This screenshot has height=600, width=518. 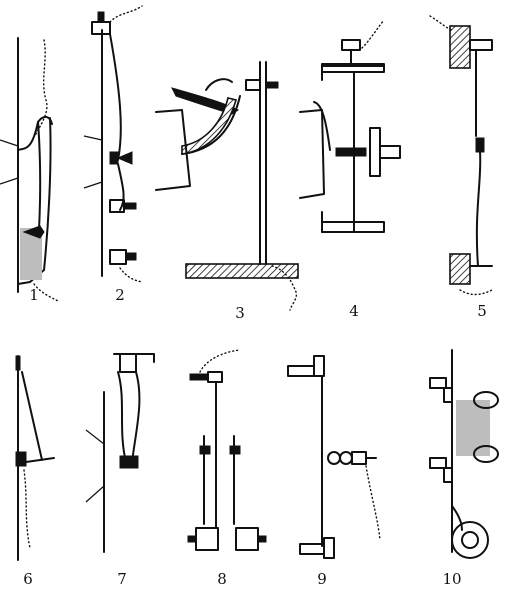 I want to click on fig5-lead-wire-bottom, so click(x=476, y=292).